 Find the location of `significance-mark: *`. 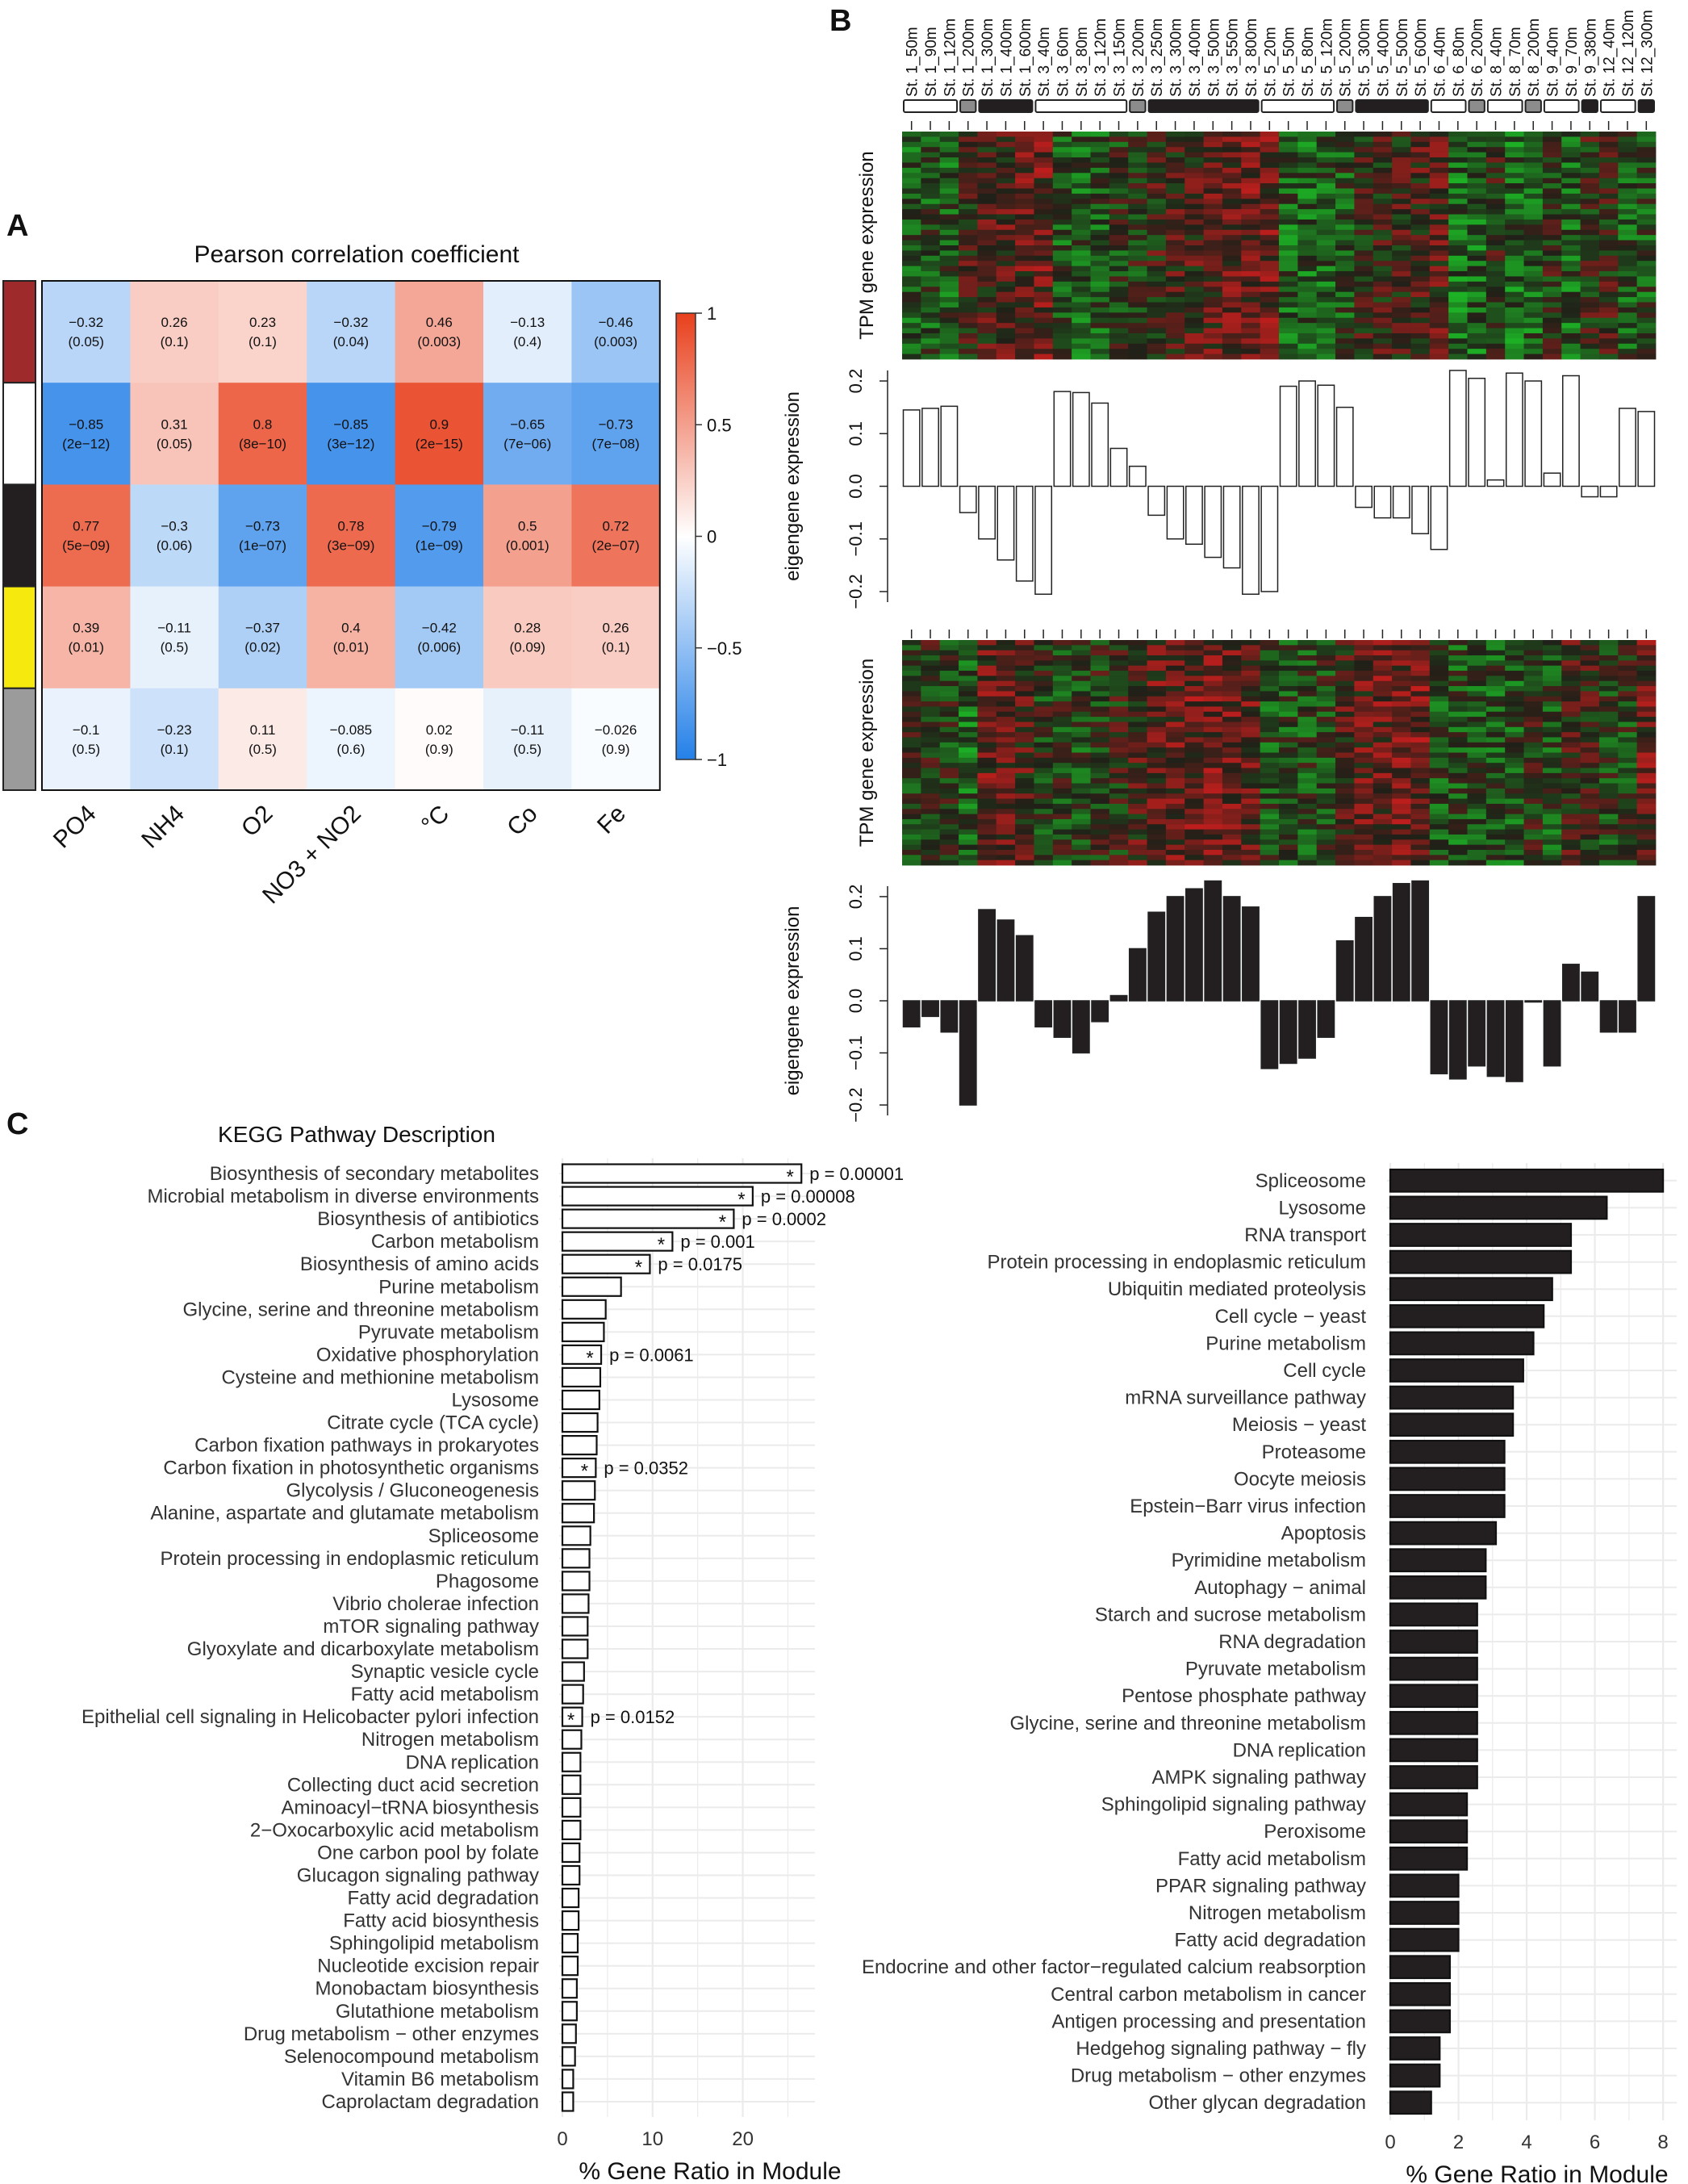

significance-mark: * is located at coordinates (571, 1720).